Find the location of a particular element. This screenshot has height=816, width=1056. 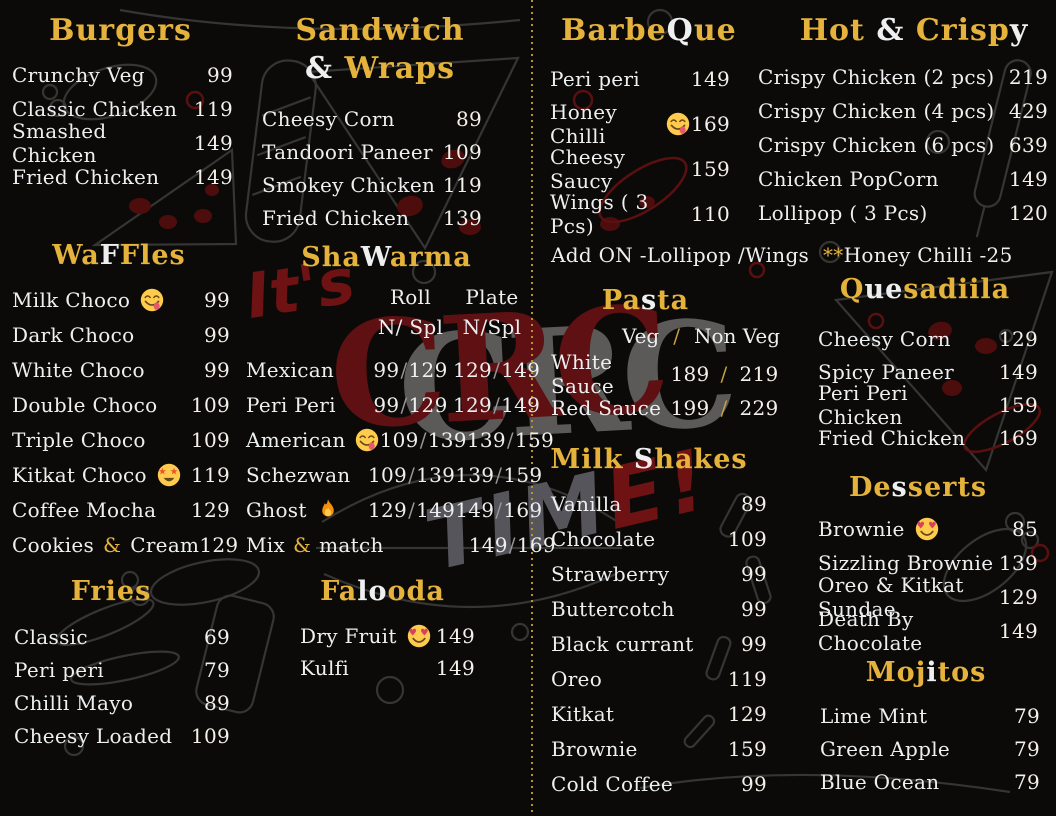

menu-item: Chicken PopCorn 149 is located at coordinates (903, 179).